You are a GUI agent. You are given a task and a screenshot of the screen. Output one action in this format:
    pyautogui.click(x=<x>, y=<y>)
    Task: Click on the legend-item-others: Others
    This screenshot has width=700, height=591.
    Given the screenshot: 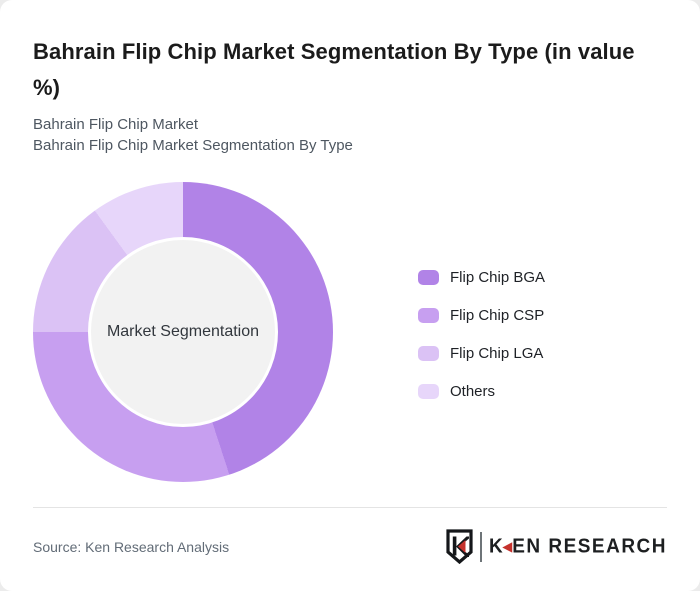 What is the action you would take?
    pyautogui.click(x=481, y=391)
    